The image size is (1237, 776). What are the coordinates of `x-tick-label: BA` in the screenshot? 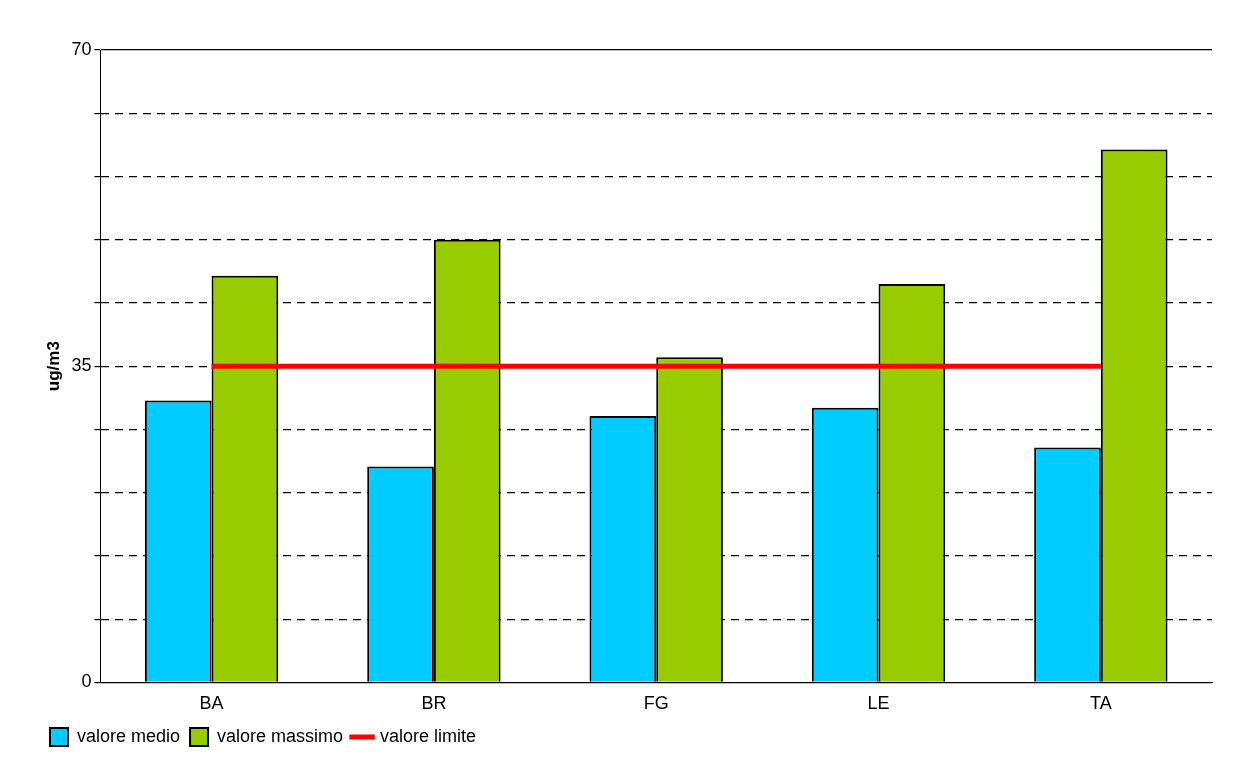 It's located at (211, 703).